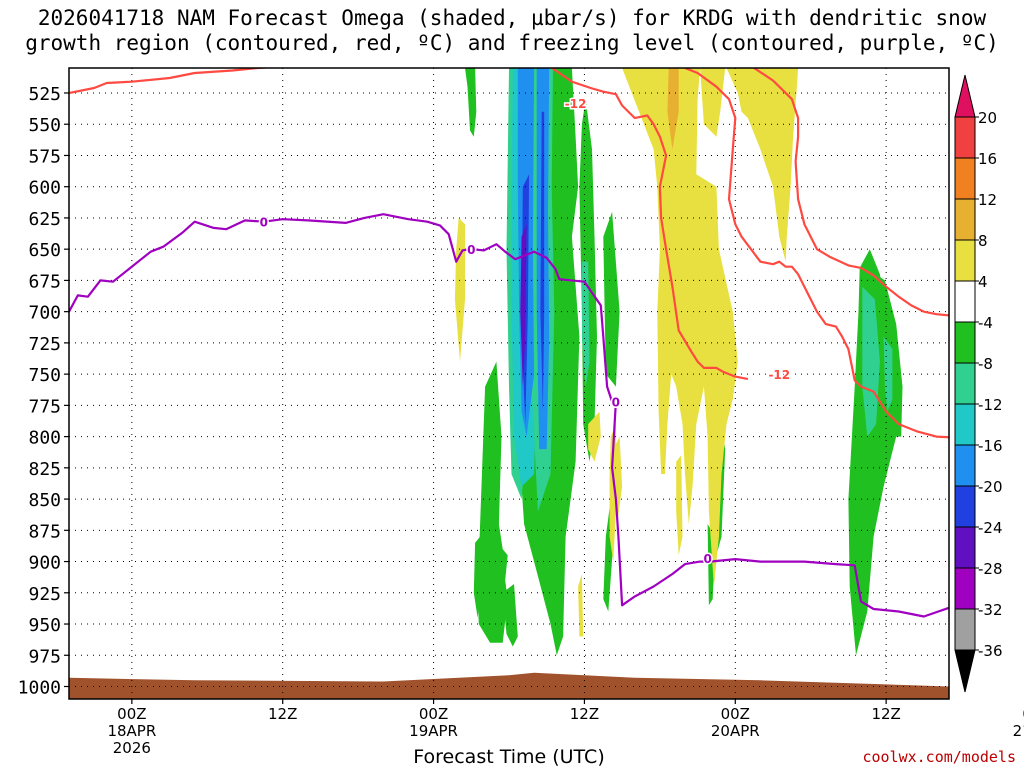 The image size is (1024, 768). I want to click on colorbar-label-2: 12, so click(987, 200).